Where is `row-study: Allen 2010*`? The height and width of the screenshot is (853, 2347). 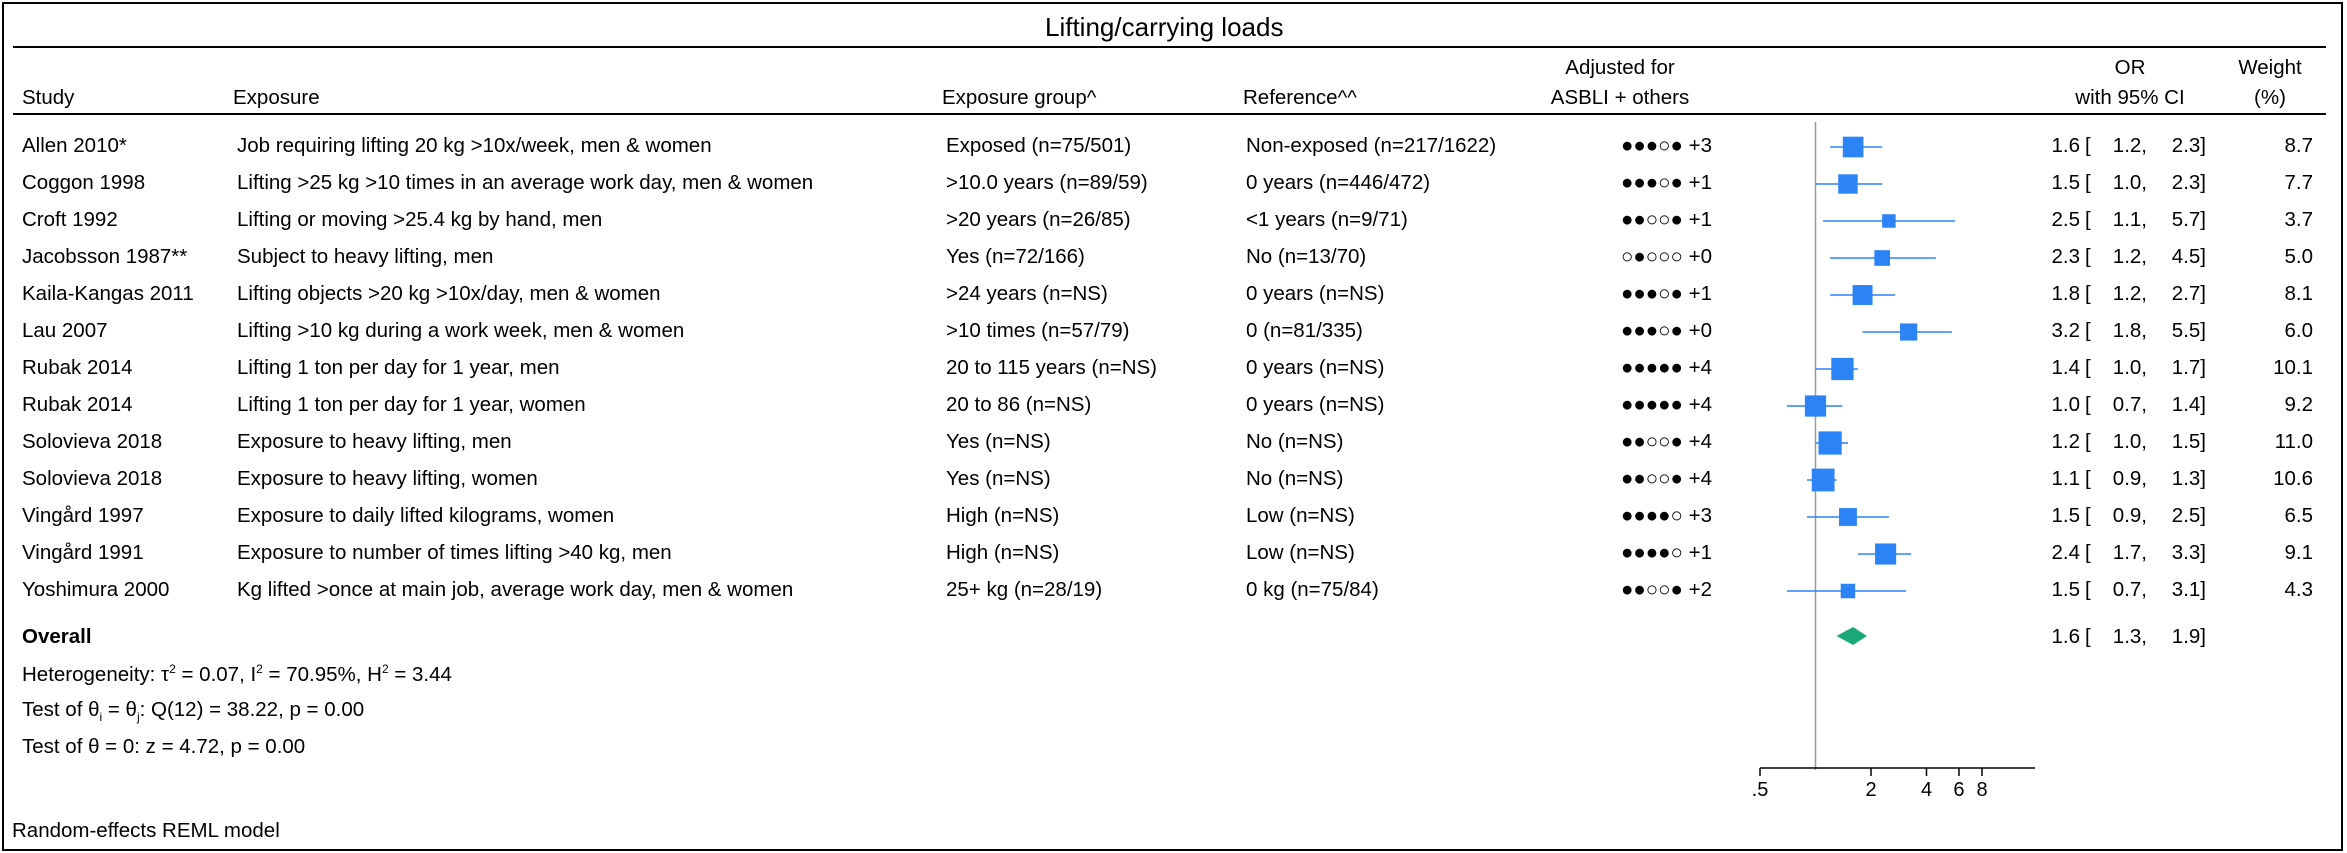 row-study: Allen 2010* is located at coordinates (74, 145).